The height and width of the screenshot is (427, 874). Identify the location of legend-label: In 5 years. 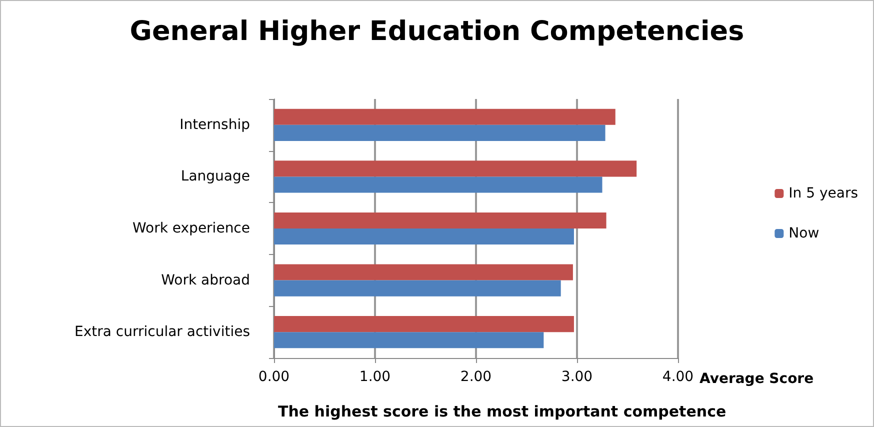
(823, 194).